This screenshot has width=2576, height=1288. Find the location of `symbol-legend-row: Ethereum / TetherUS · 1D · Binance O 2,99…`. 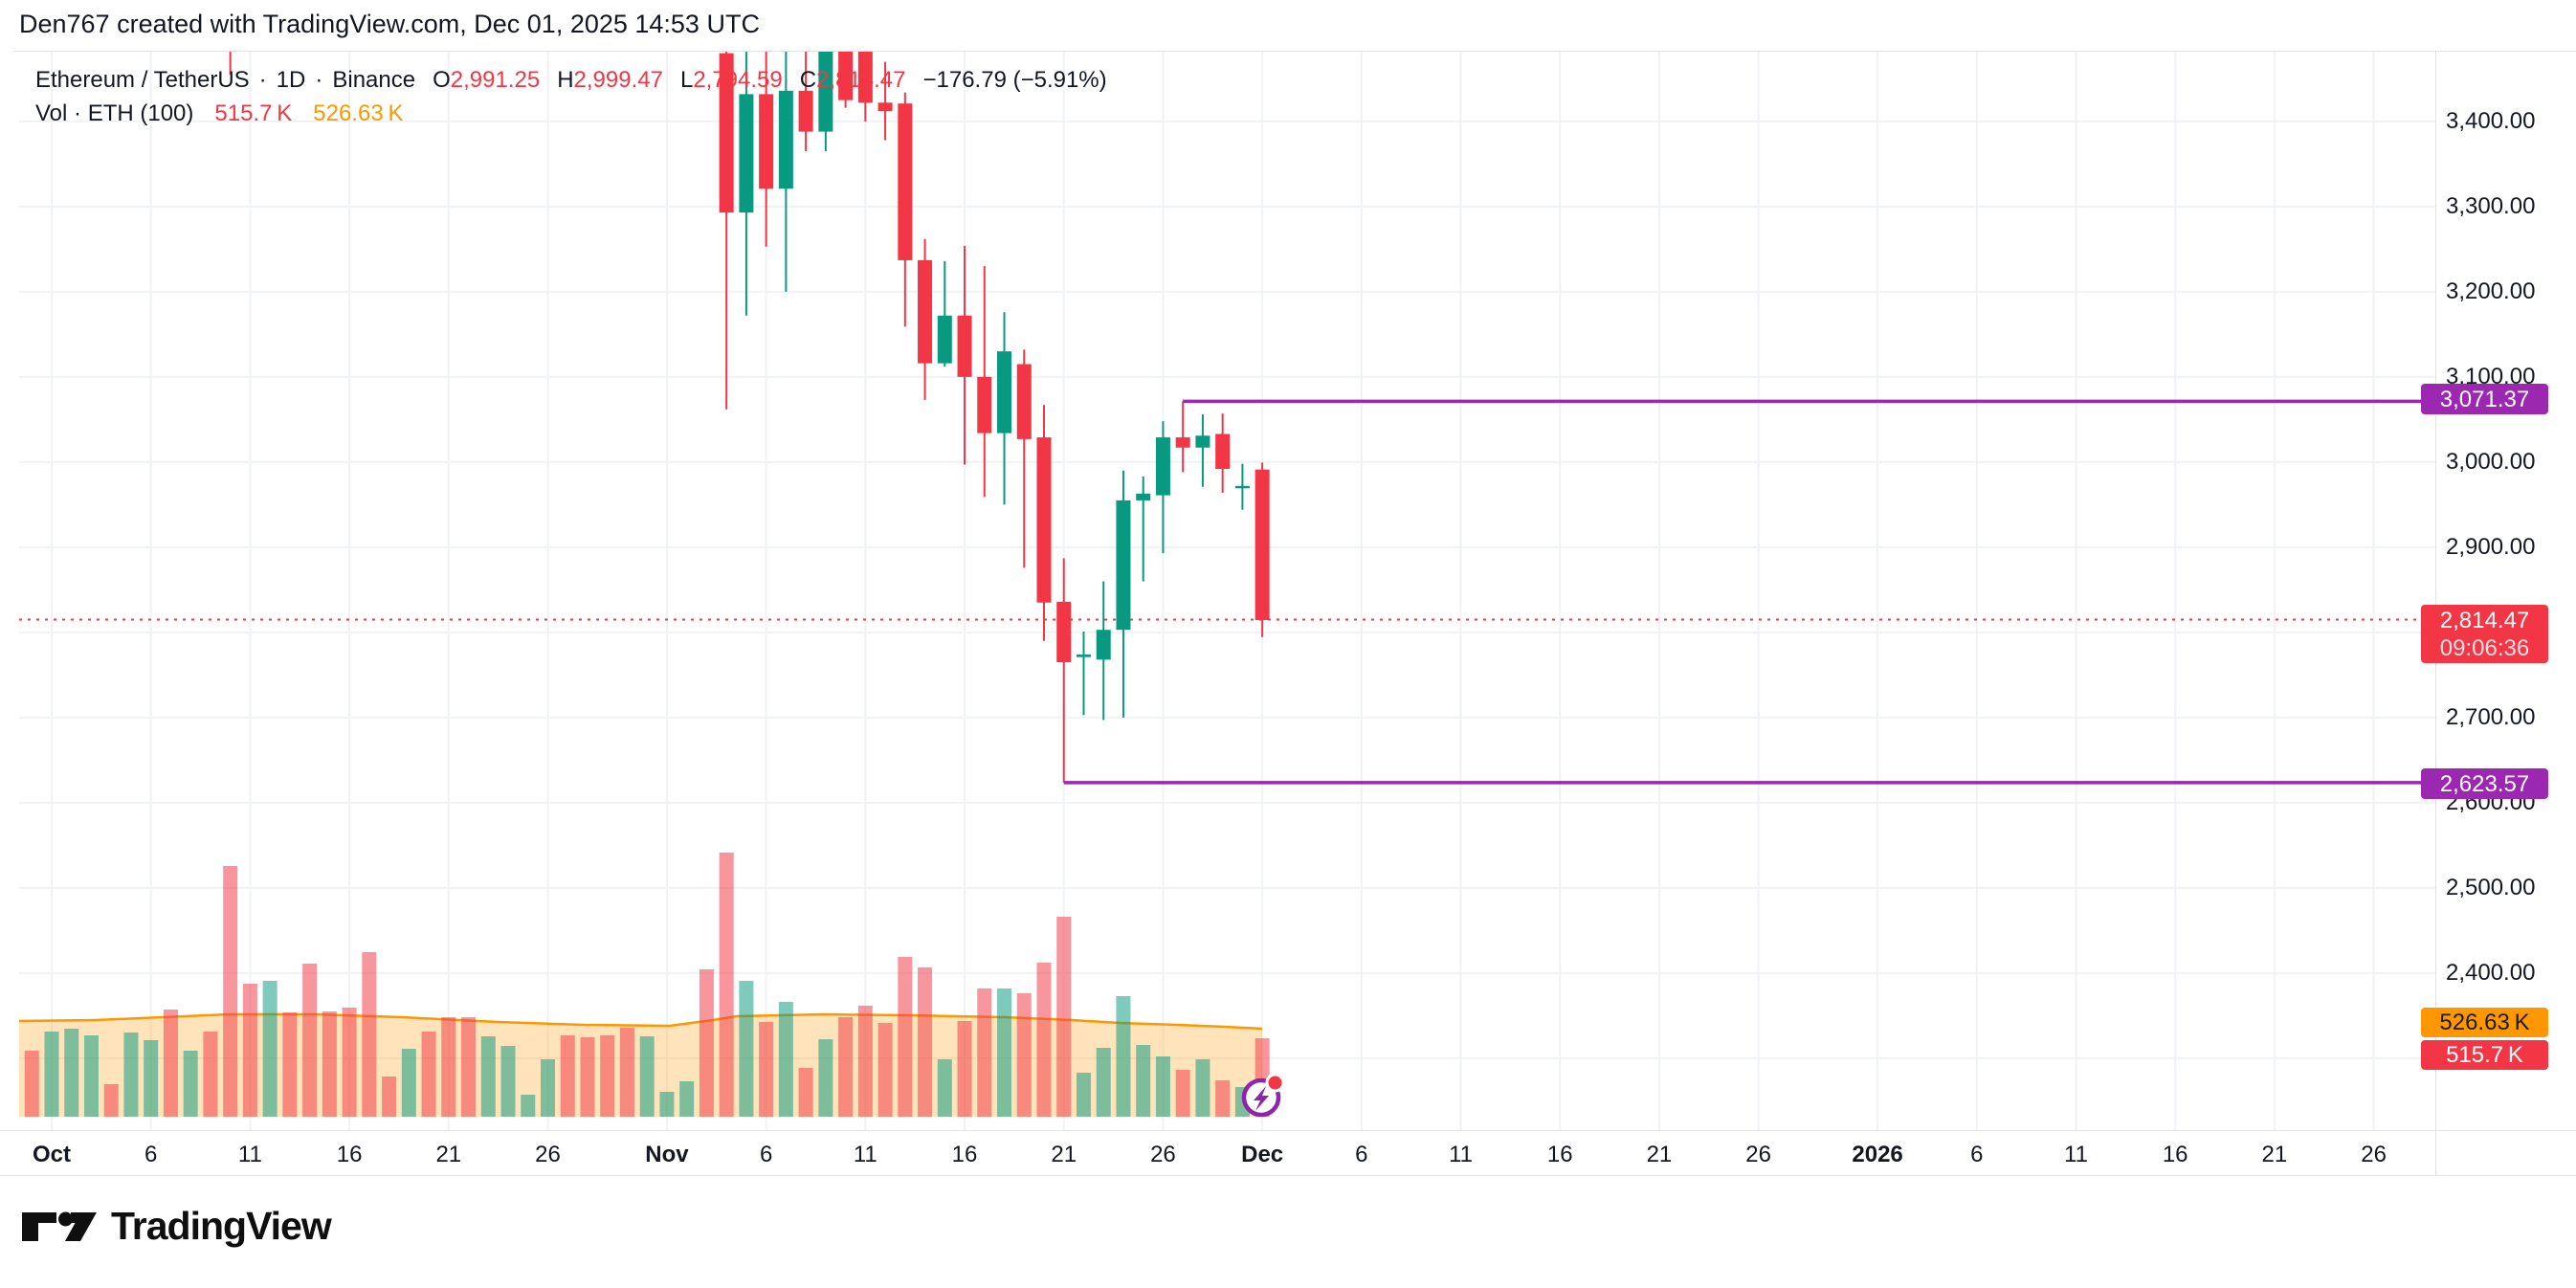

symbol-legend-row: Ethereum / TetherUS · 1D · Binance O 2,99… is located at coordinates (571, 83).